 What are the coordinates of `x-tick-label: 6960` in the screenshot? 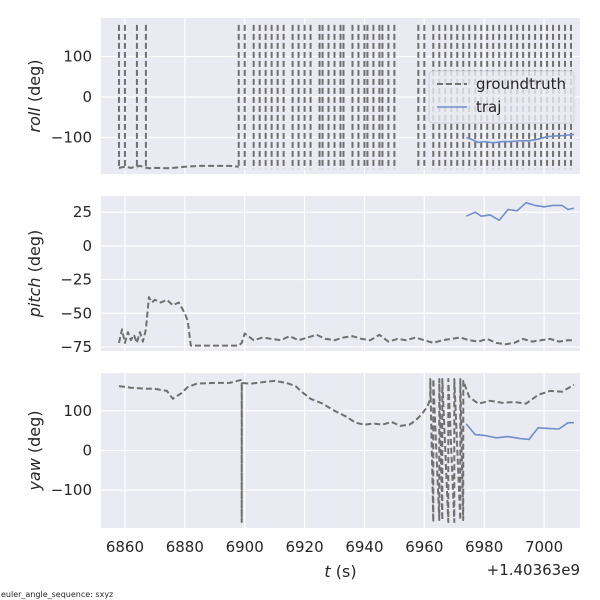 It's located at (424, 547).